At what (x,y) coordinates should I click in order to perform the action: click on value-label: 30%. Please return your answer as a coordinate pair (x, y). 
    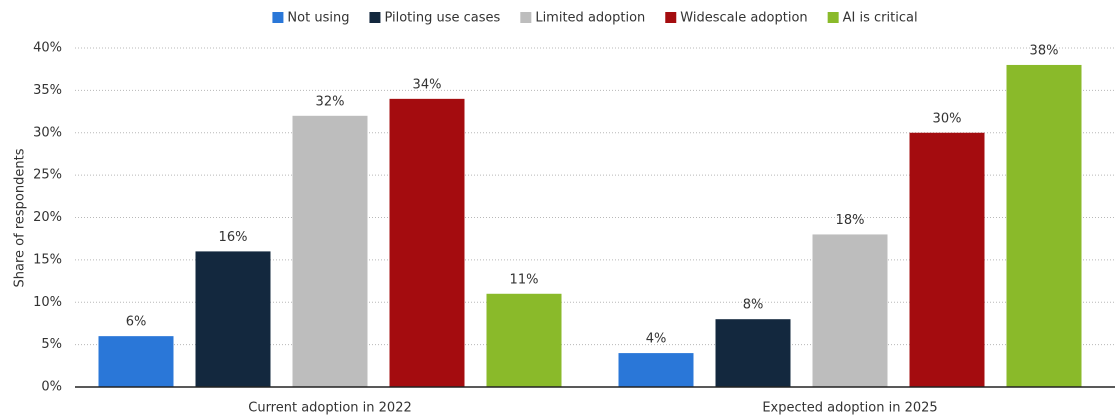
    Looking at the image, I should click on (947, 118).